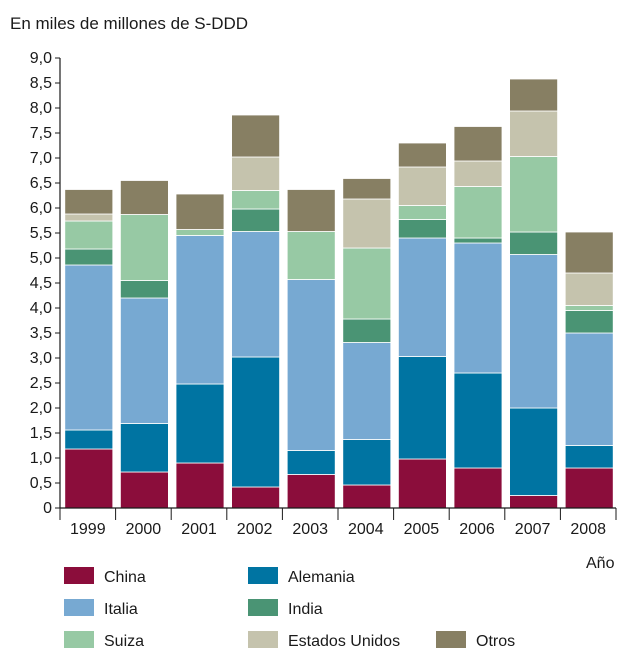  I want to click on y-tick-label: 1,5, so click(41, 433).